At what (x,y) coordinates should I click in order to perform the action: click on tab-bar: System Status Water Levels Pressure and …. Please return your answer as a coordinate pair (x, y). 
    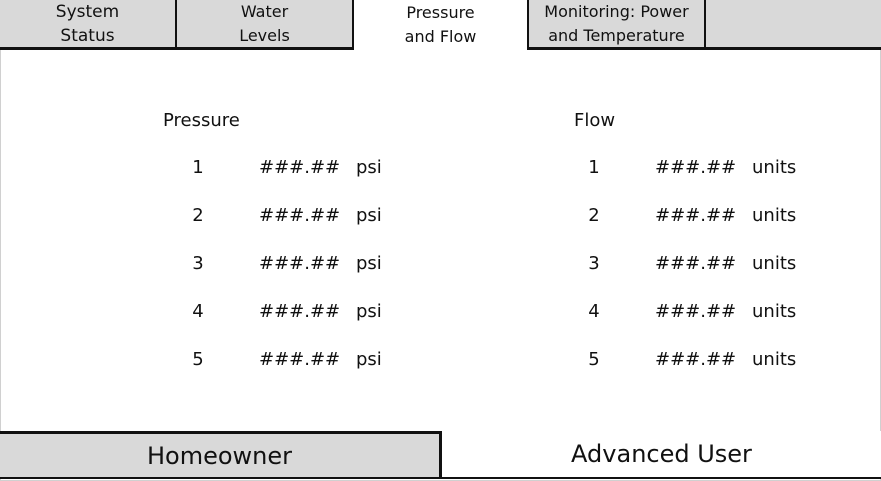
    Looking at the image, I should click on (440, 25).